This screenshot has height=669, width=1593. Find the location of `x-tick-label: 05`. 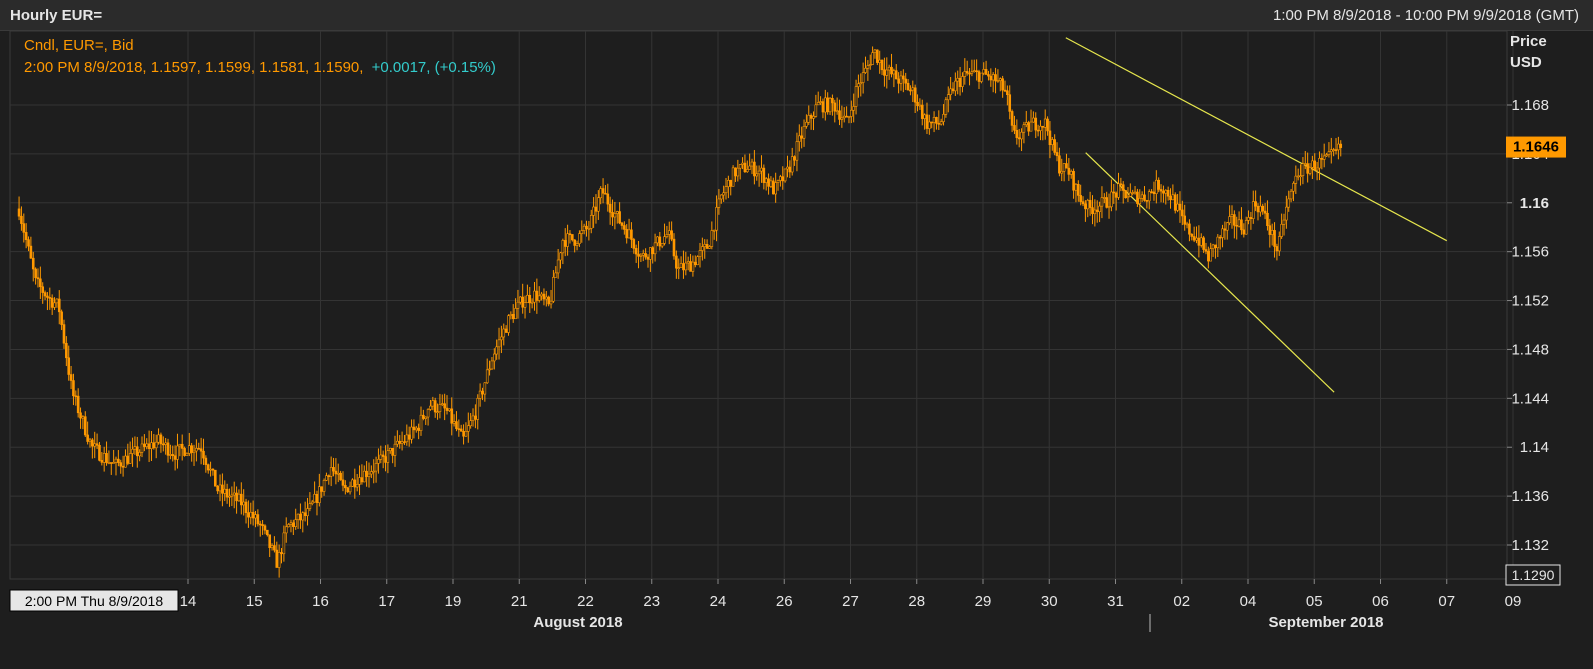

x-tick-label: 05 is located at coordinates (1314, 601).